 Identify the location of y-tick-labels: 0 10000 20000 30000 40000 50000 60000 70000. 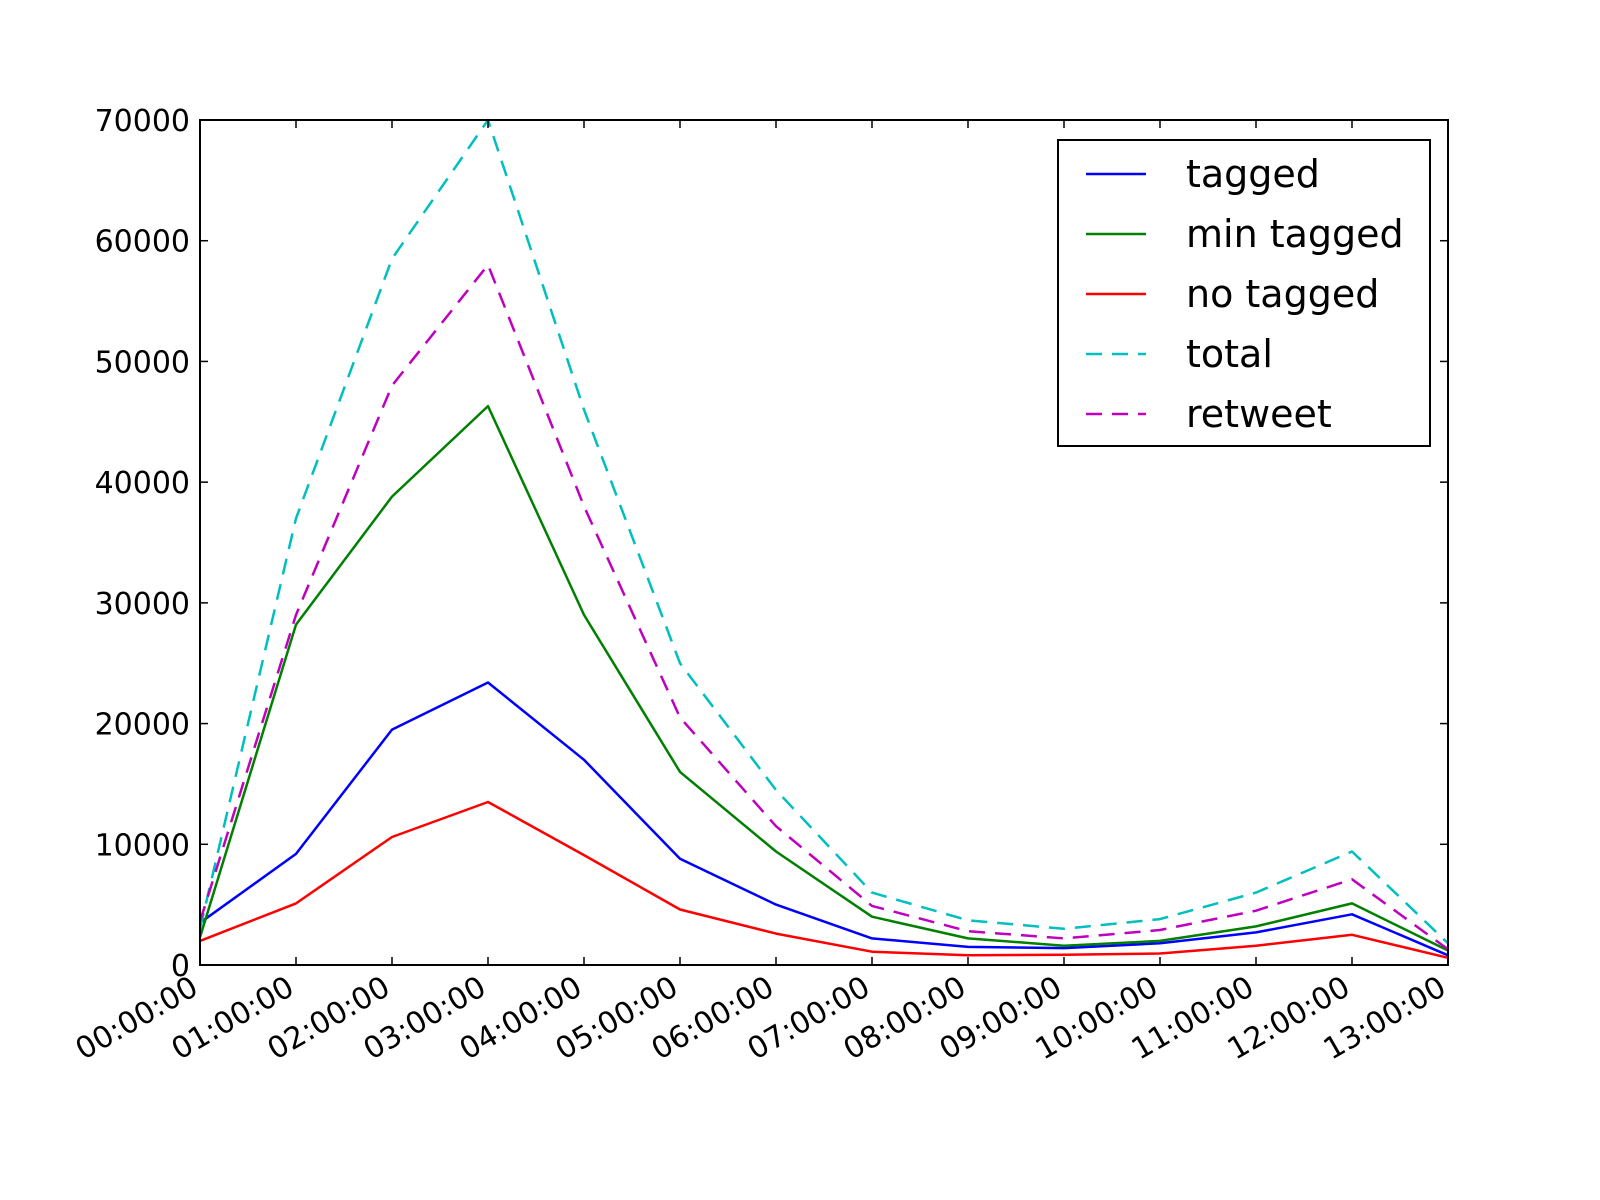
(142, 544).